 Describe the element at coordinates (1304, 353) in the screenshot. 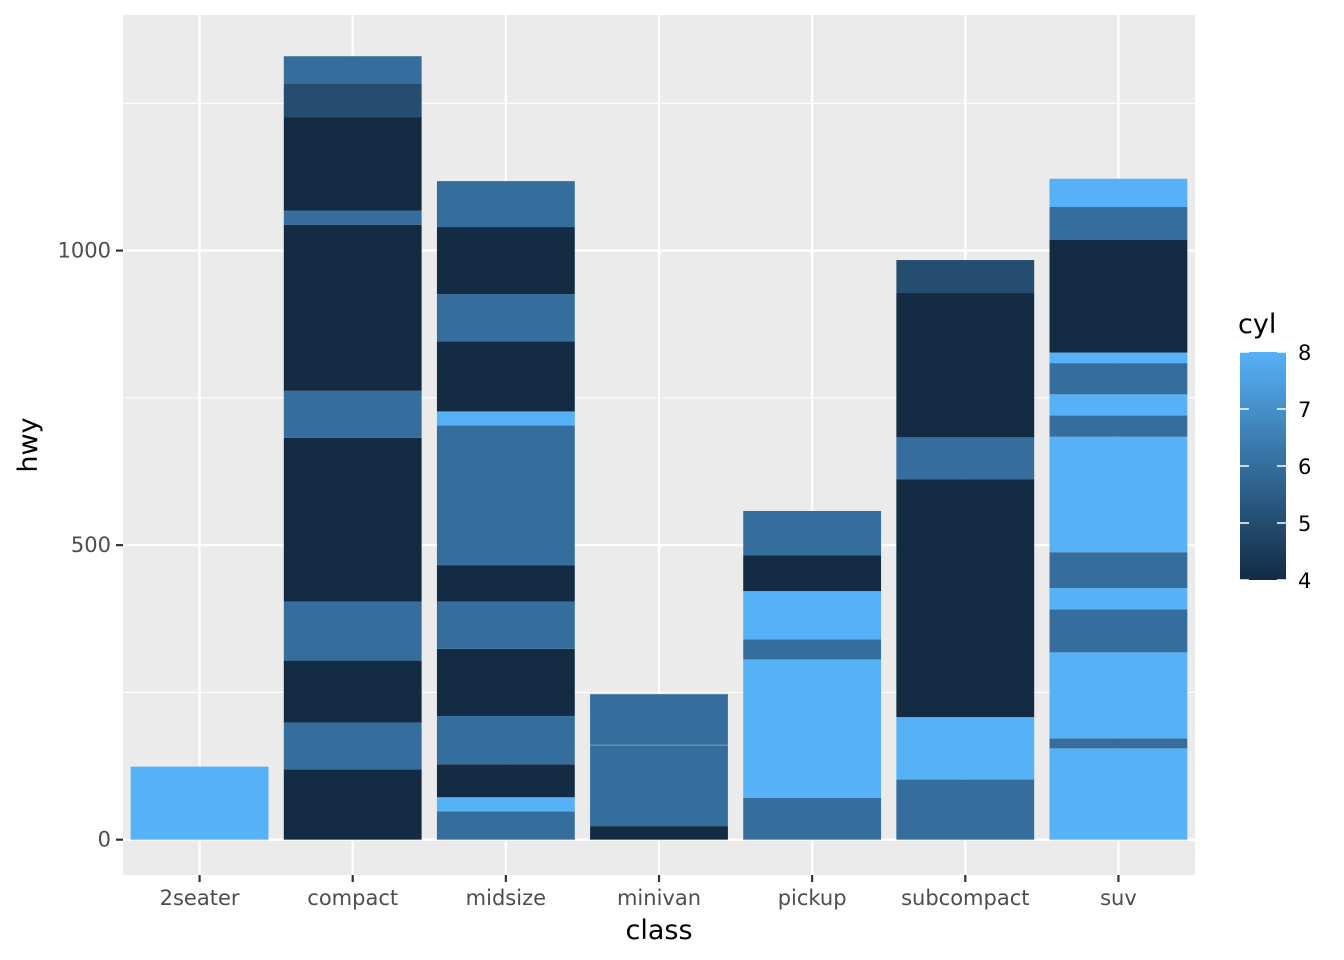

I see `legend-tick-label: 8` at that location.